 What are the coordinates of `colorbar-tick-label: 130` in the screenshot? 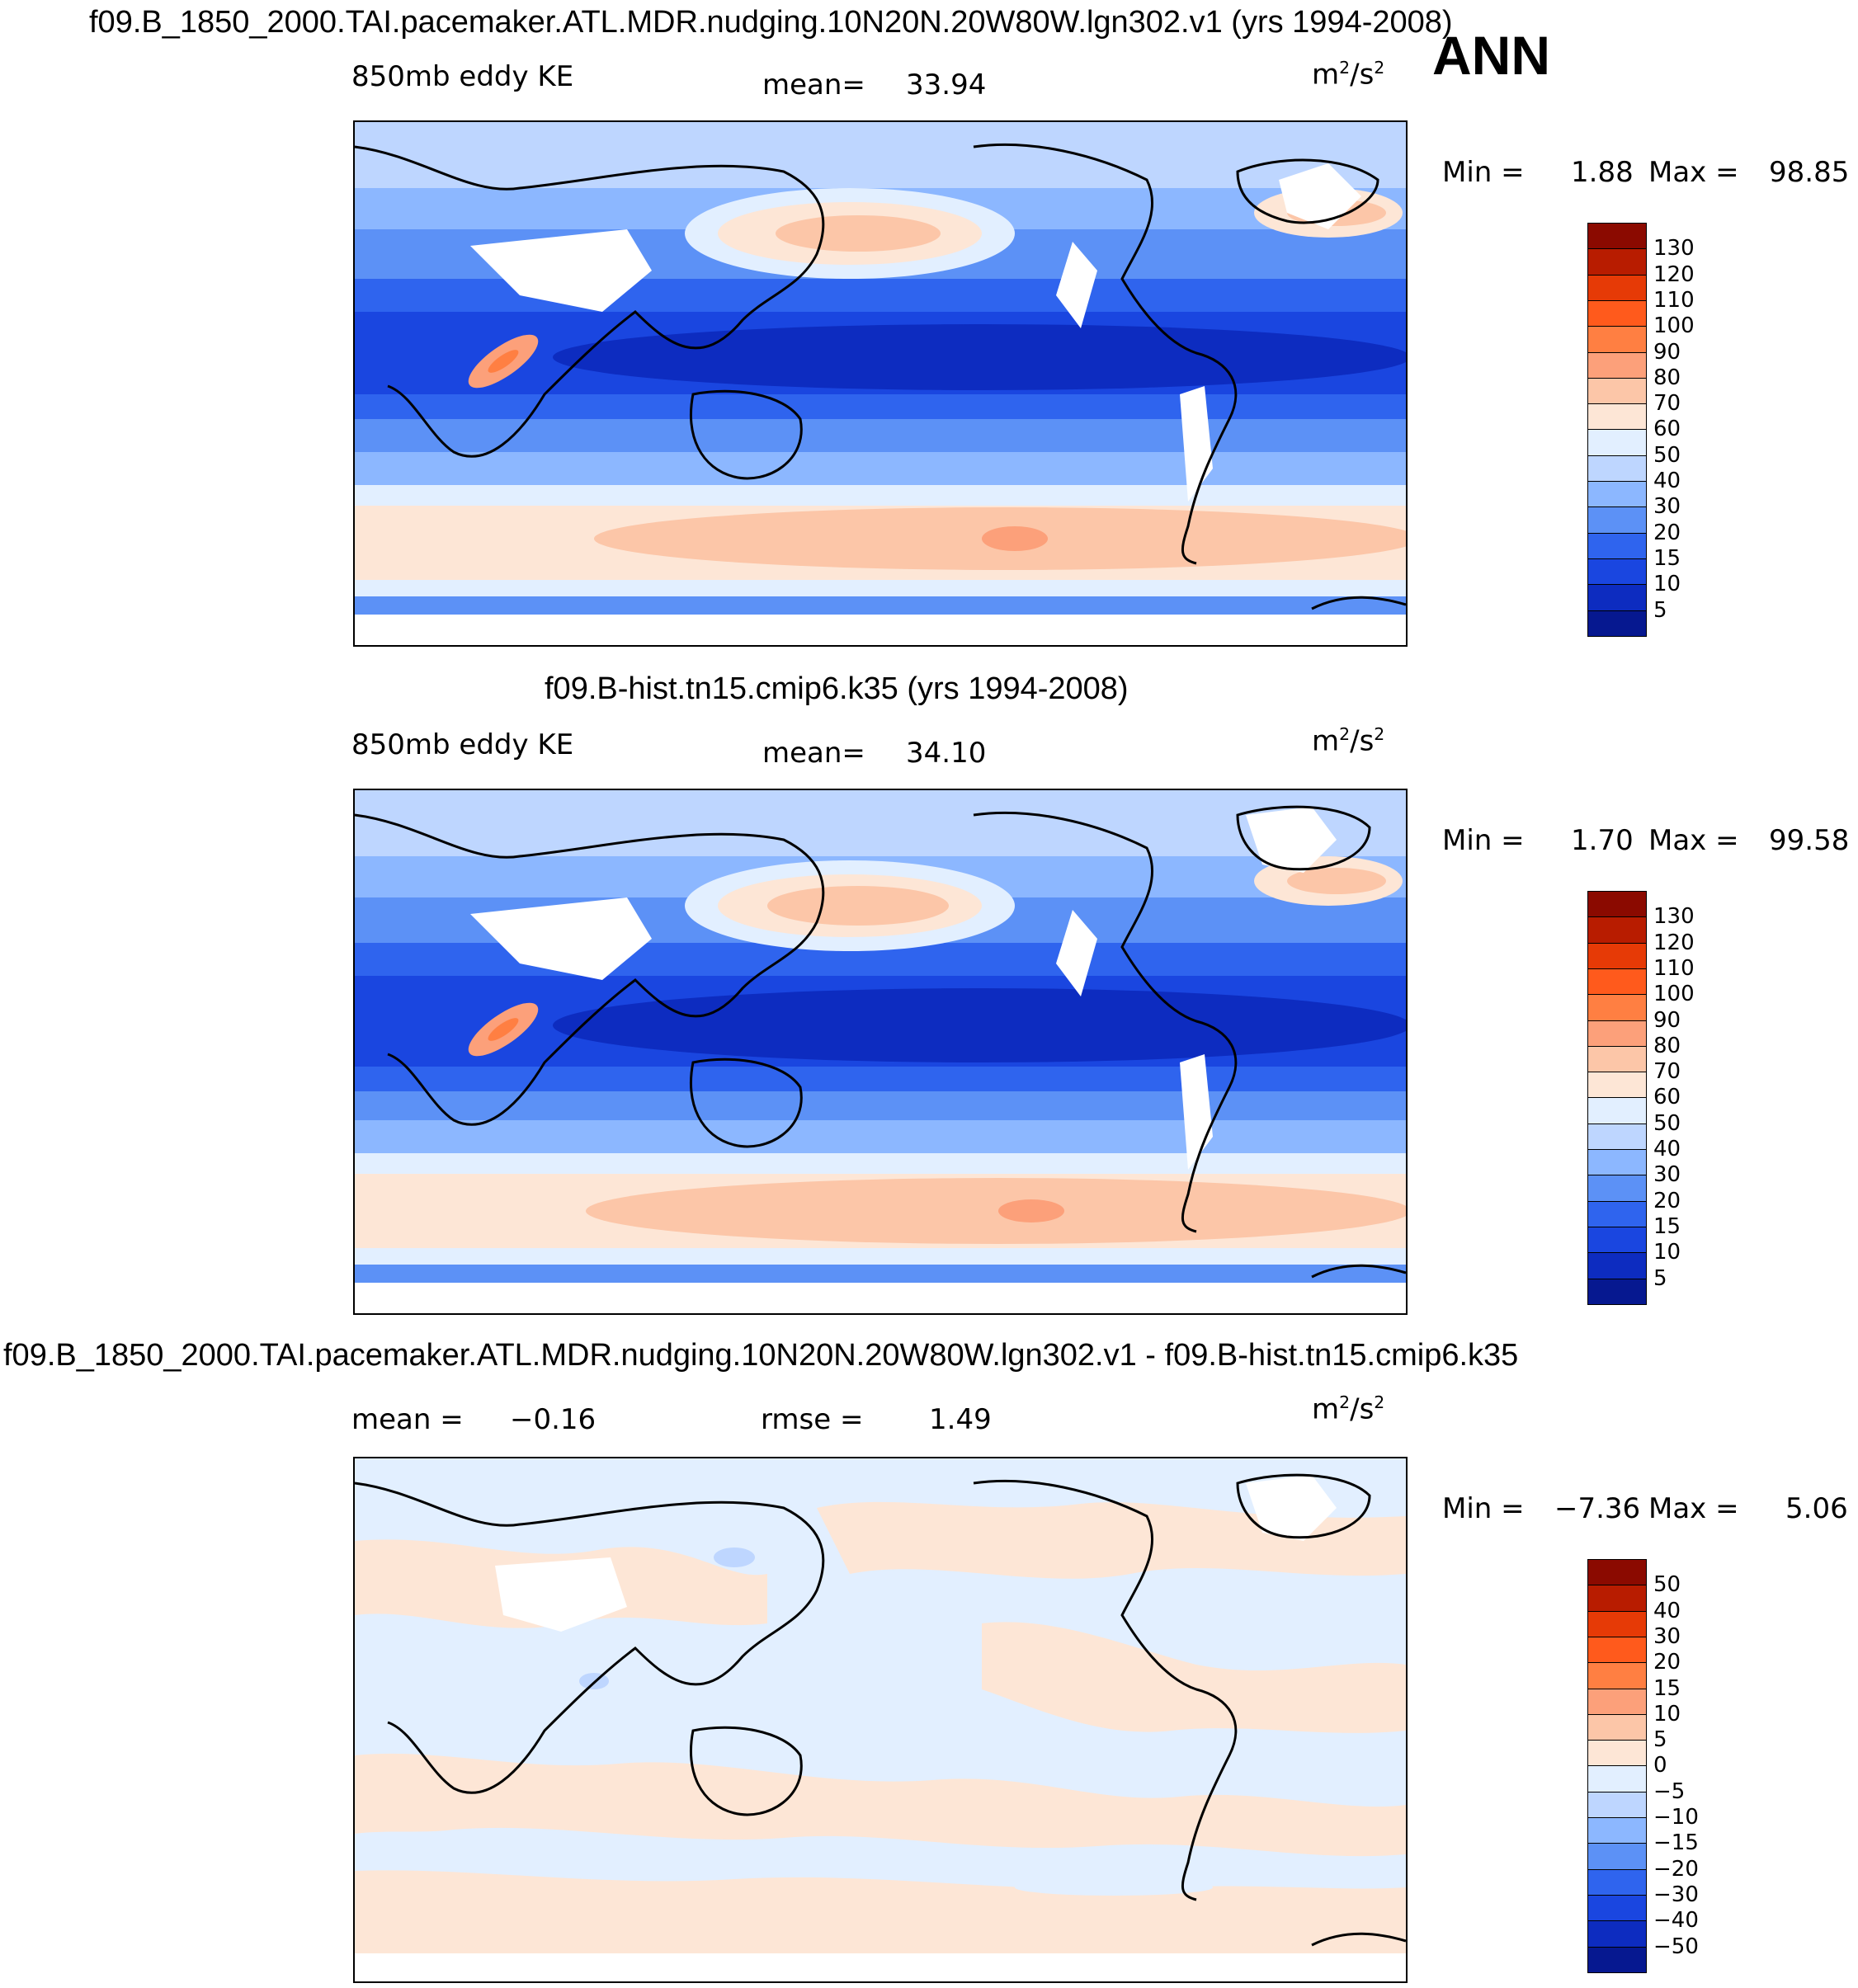 It's located at (1674, 248).